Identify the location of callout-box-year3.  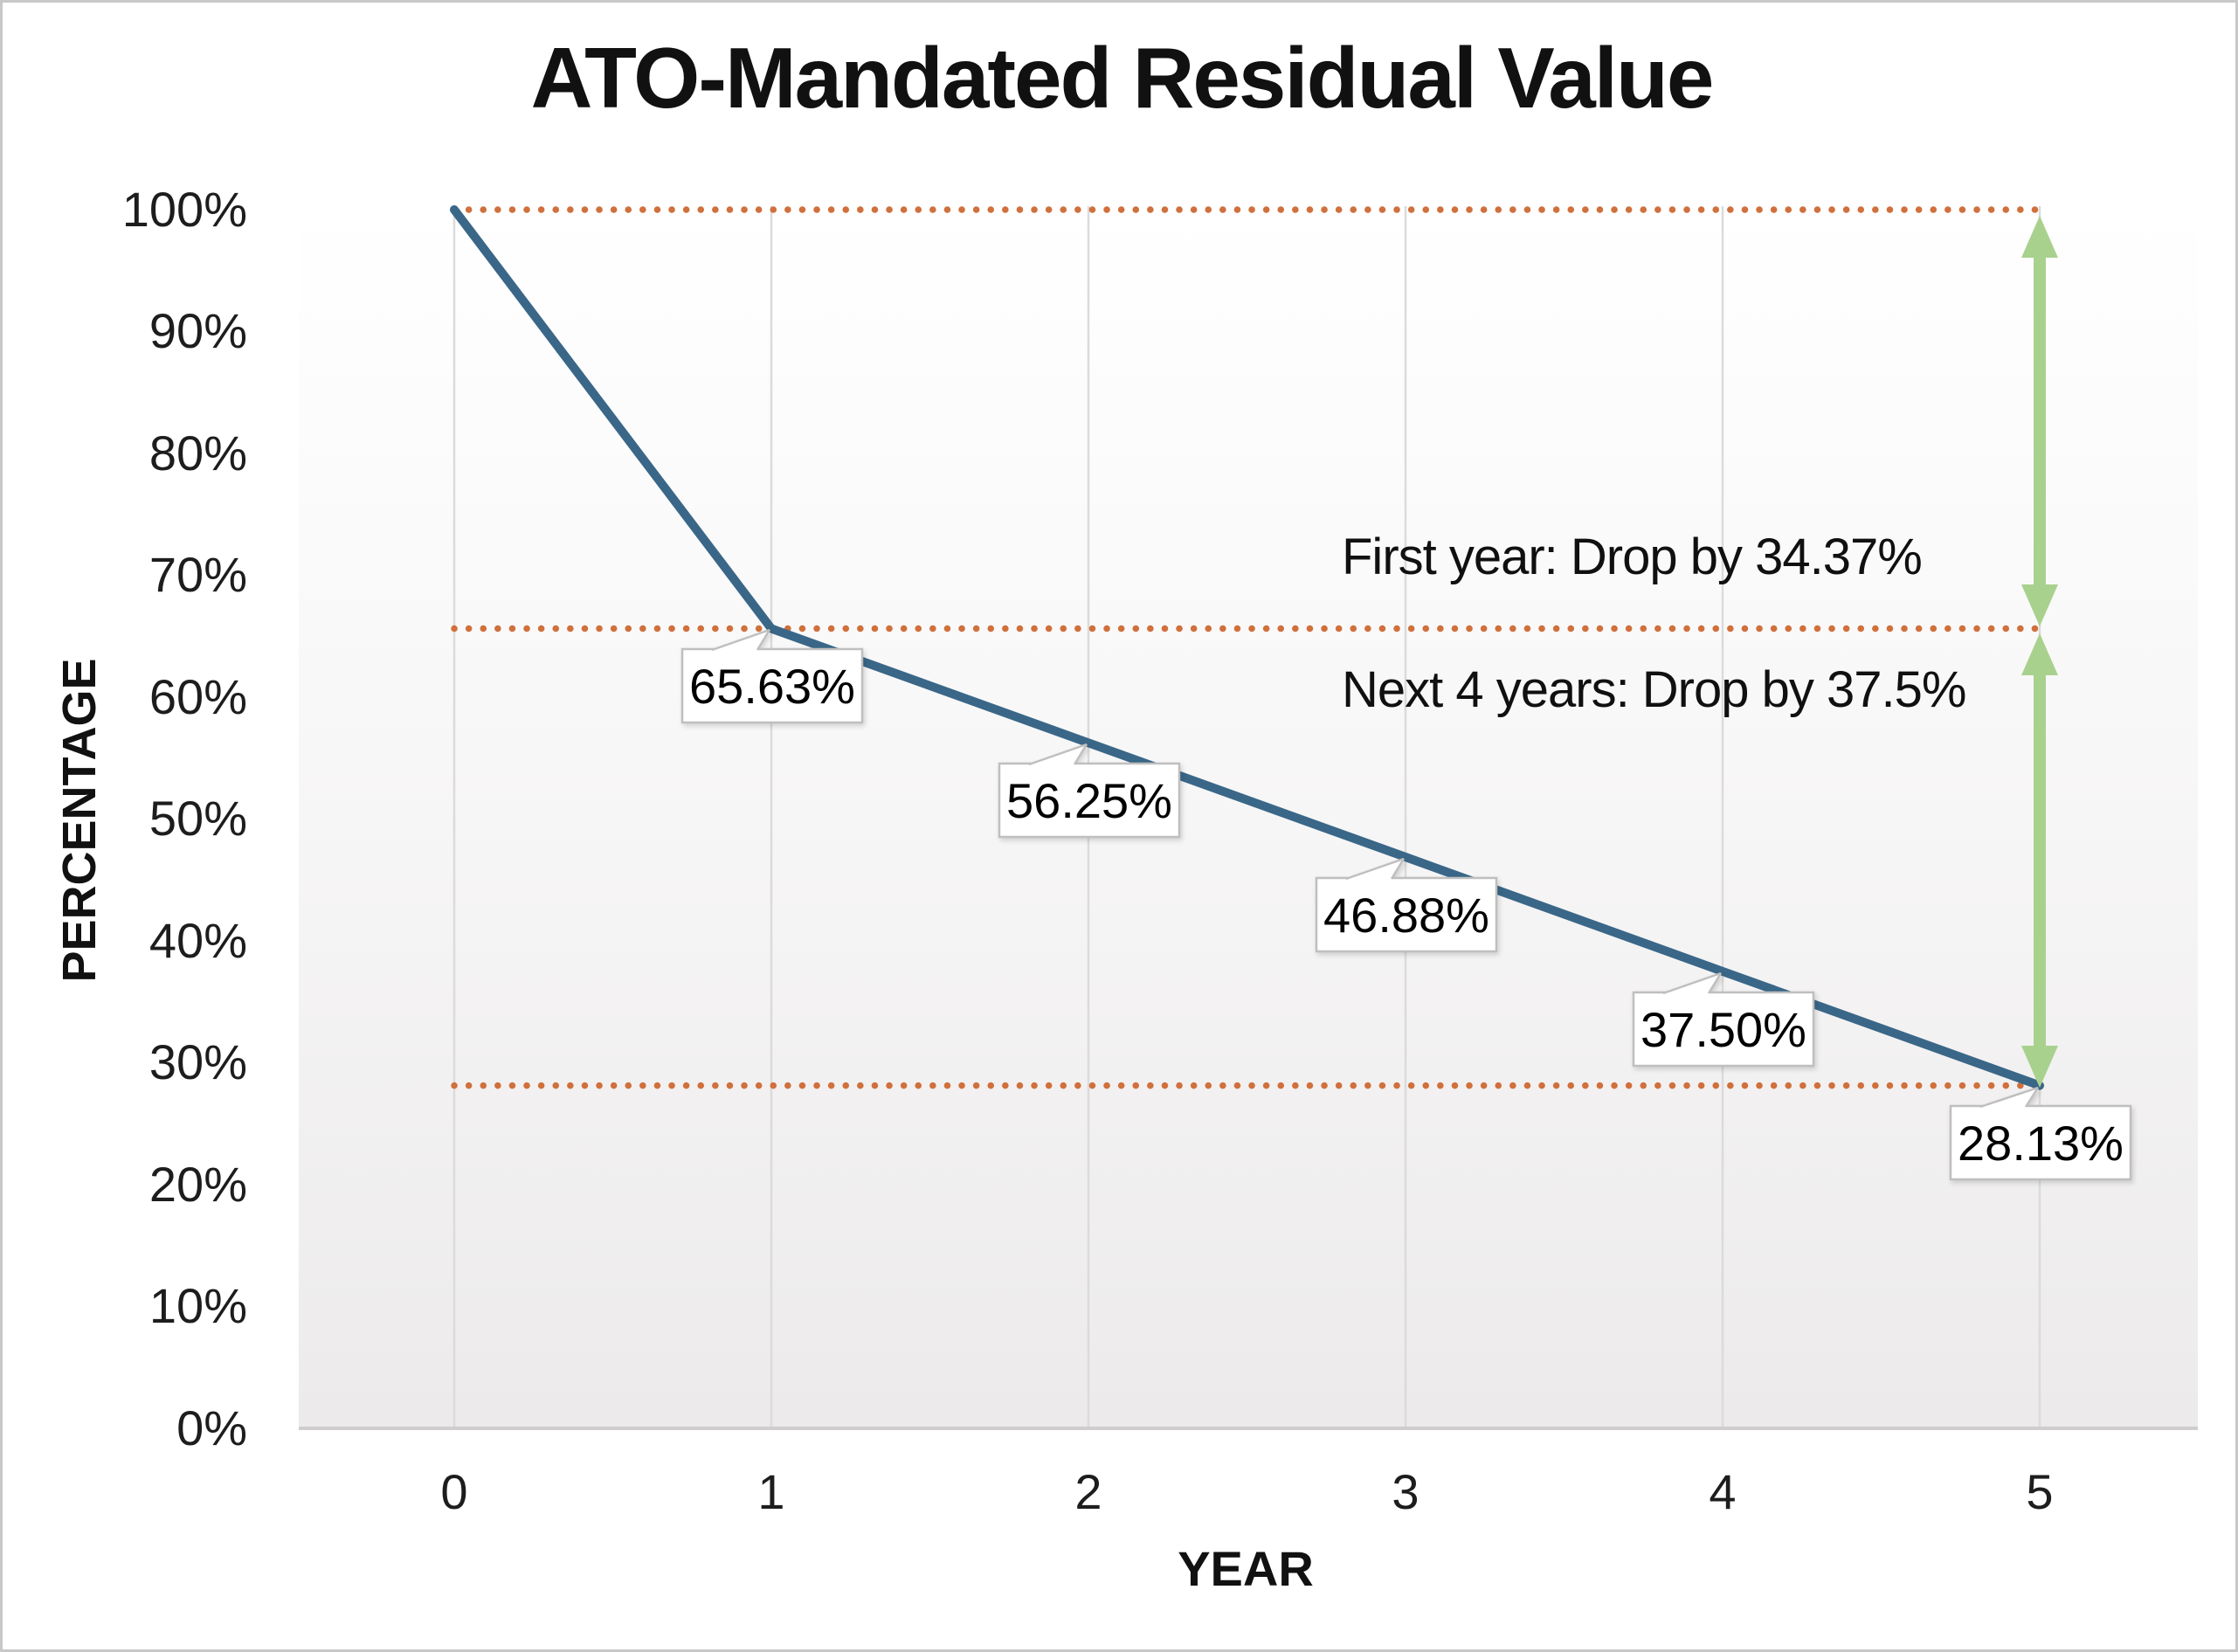
(1406, 905).